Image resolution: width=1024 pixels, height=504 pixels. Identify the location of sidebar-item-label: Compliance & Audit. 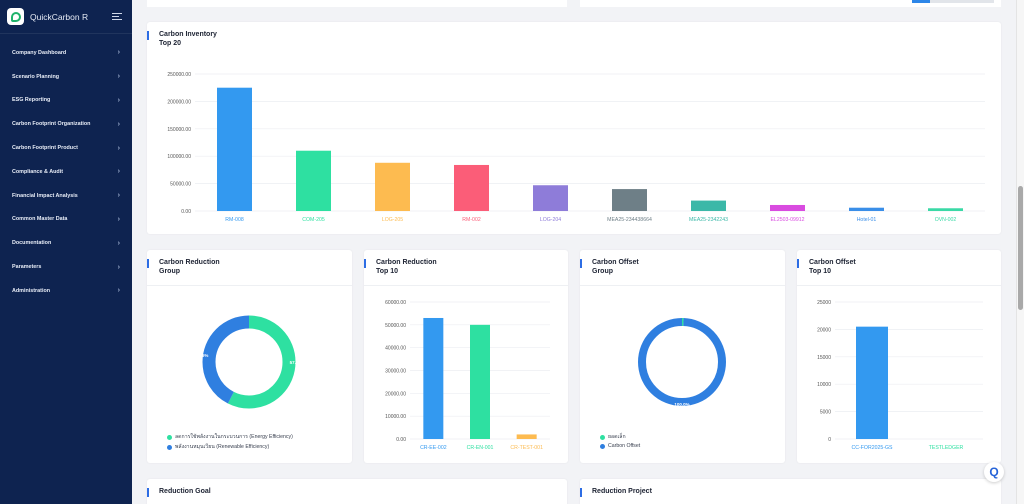
(38, 171).